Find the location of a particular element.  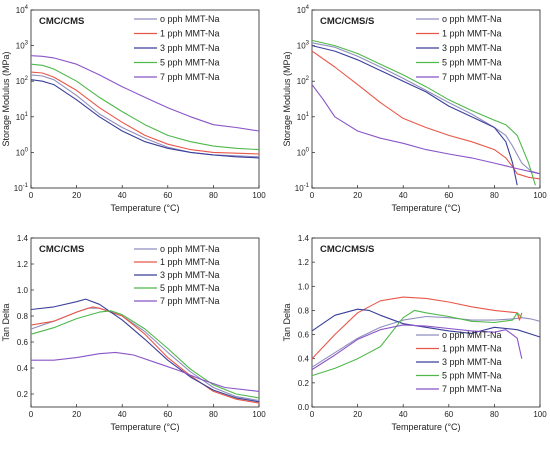

y-tick-label: 0.4 is located at coordinates (304, 359).